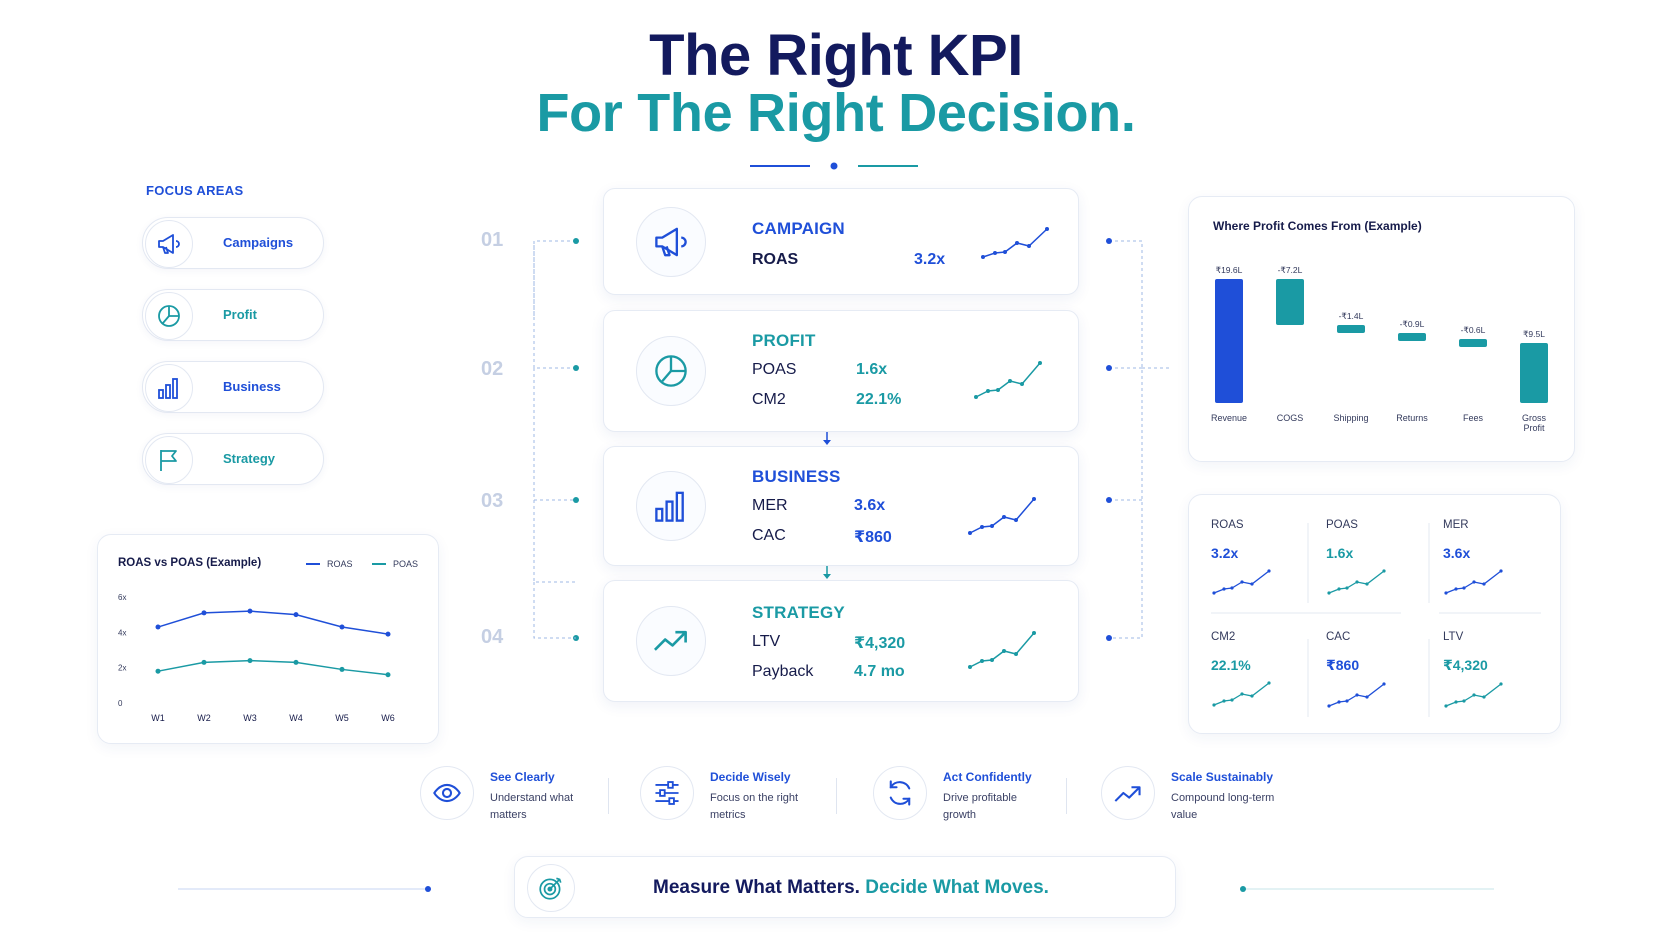  Describe the element at coordinates (1465, 665) in the screenshot. I see `metric-value: ₹4,320` at that location.